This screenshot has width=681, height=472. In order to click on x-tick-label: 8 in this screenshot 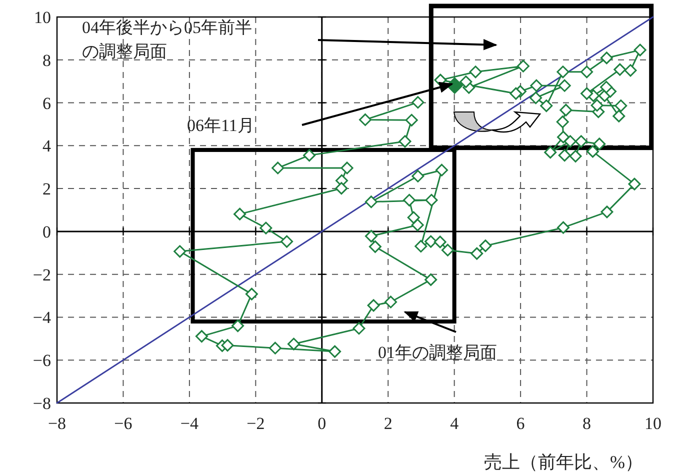, I will do `click(587, 423)`.